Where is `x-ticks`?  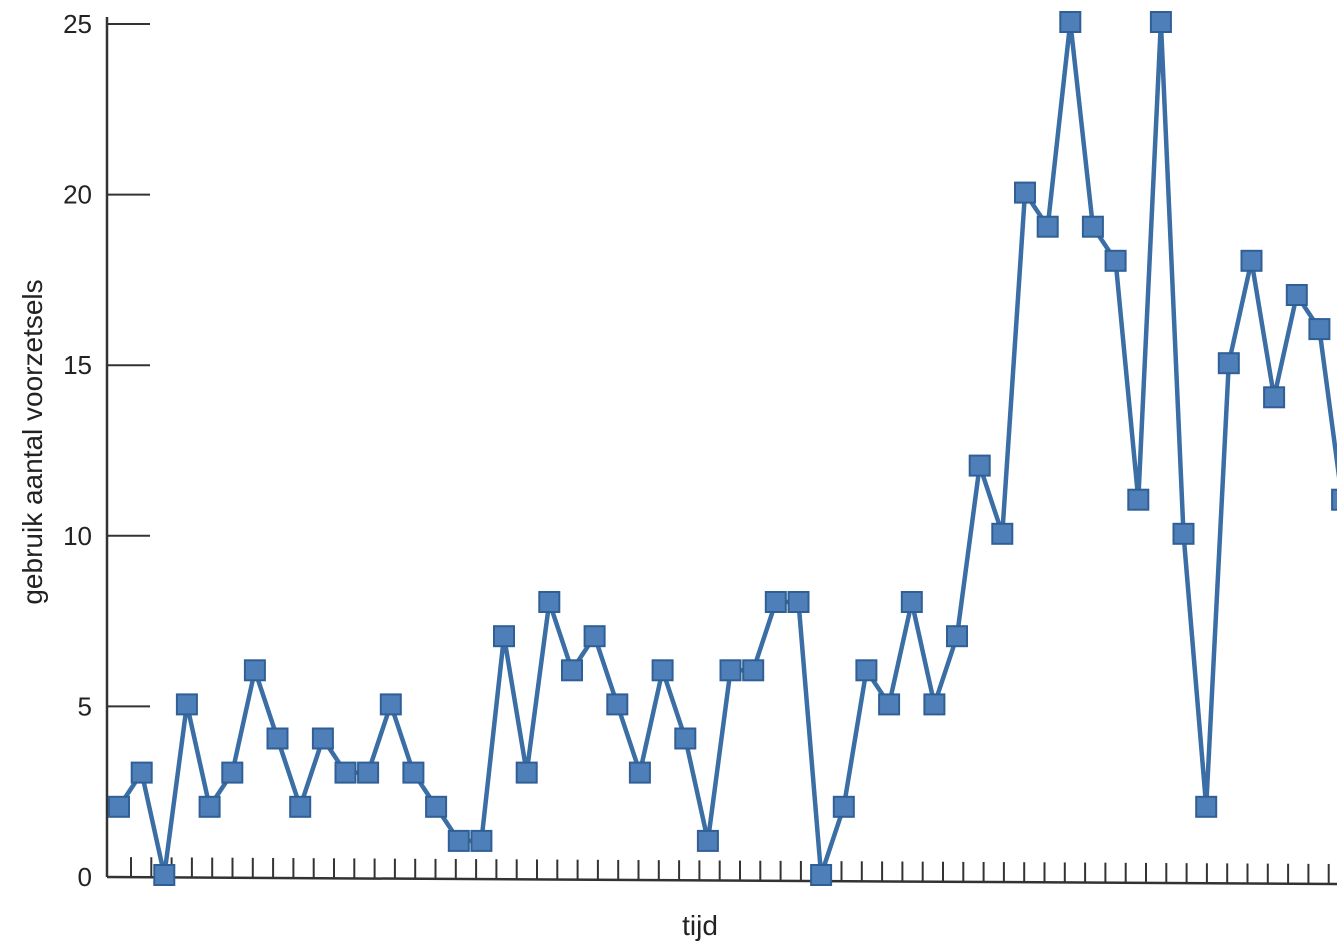 x-ticks is located at coordinates (730, 870).